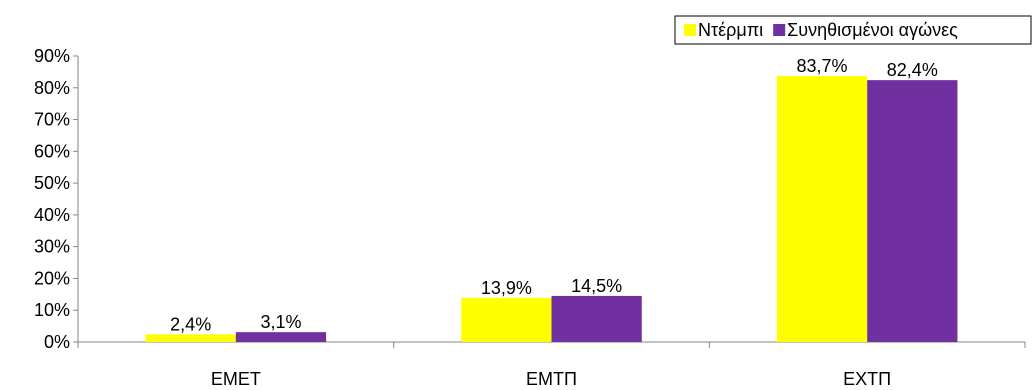 Image resolution: width=1035 pixels, height=390 pixels. What do you see at coordinates (52, 310) in the screenshot?
I see `y-tick-label: 10%` at bounding box center [52, 310].